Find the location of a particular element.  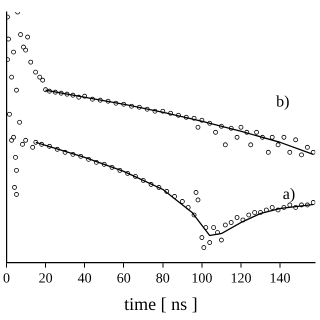

x-tick-label: 60 is located at coordinates (123, 279).